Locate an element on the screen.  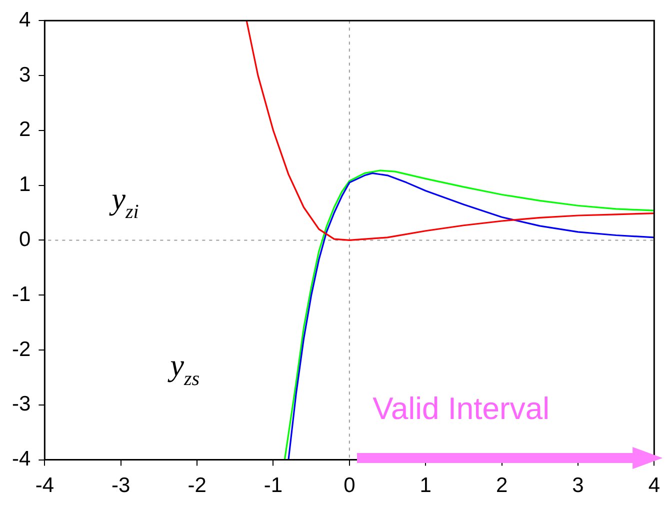
y-tick-label: -4 is located at coordinates (21, 459).